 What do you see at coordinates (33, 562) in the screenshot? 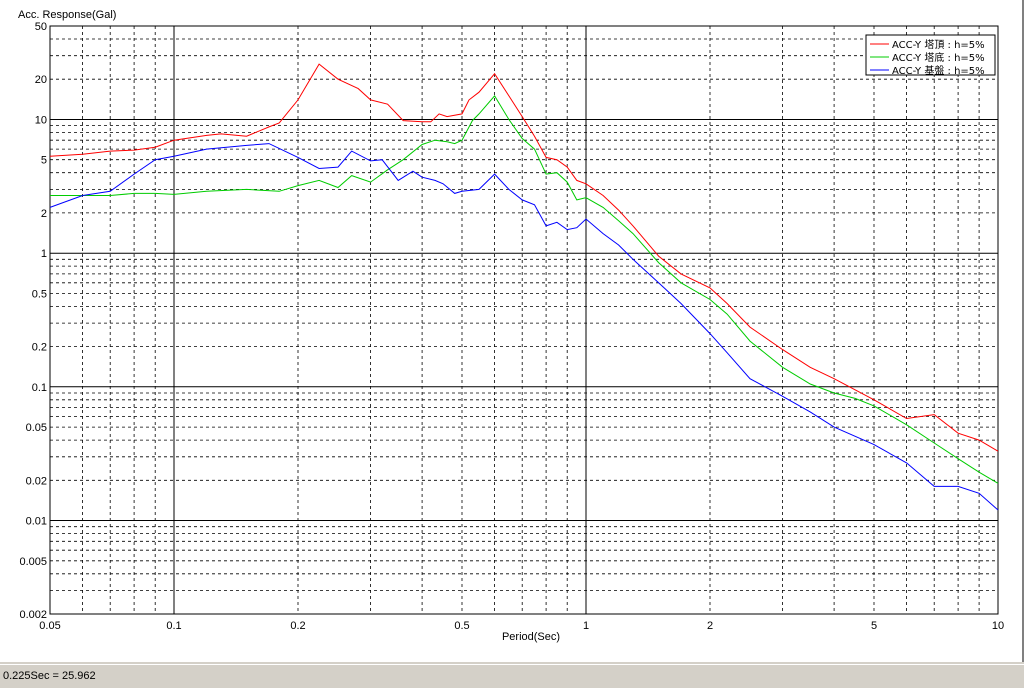
I see `y-tick-label: 0.005` at bounding box center [33, 562].